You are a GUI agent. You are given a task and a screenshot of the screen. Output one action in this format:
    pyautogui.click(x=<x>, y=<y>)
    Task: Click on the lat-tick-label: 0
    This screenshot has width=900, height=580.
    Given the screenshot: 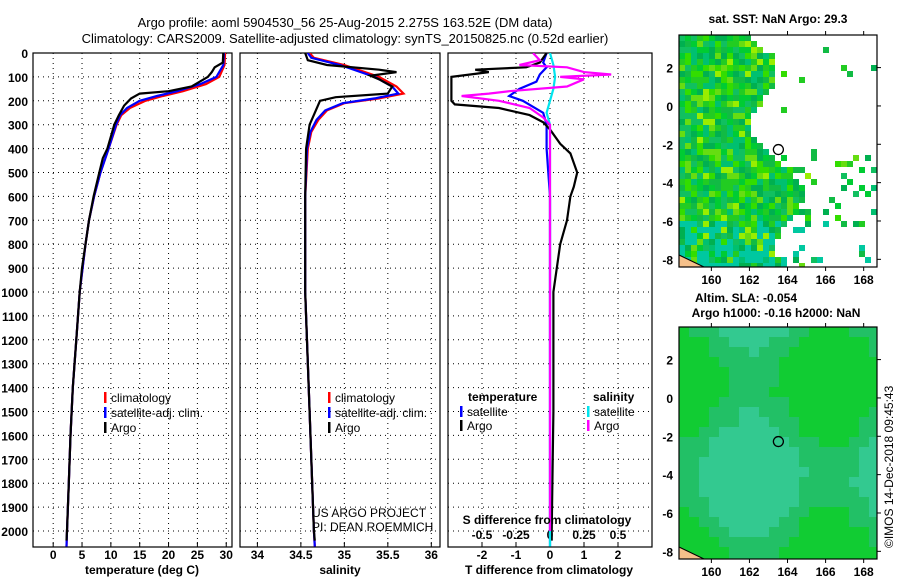 What is the action you would take?
    pyautogui.click(x=669, y=107)
    